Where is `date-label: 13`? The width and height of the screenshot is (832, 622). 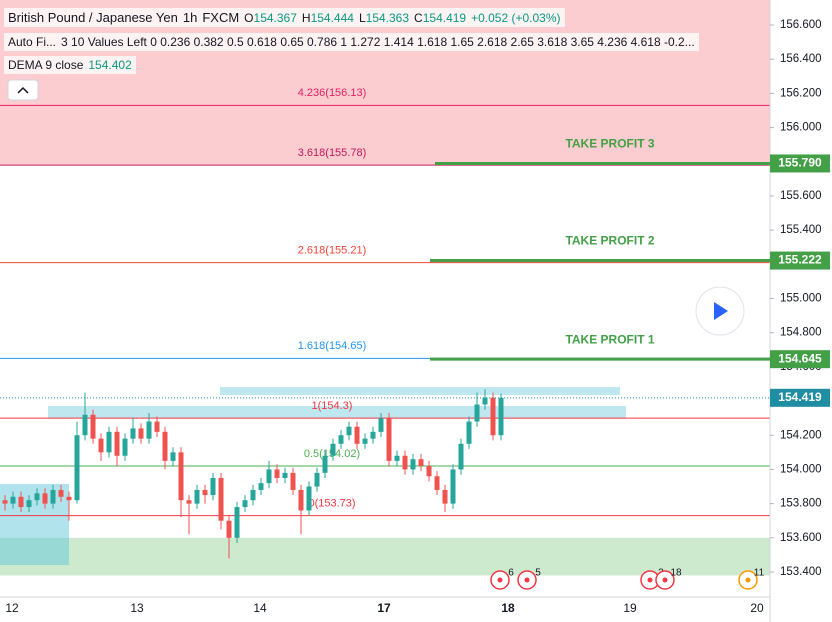 date-label: 13 is located at coordinates (137, 608).